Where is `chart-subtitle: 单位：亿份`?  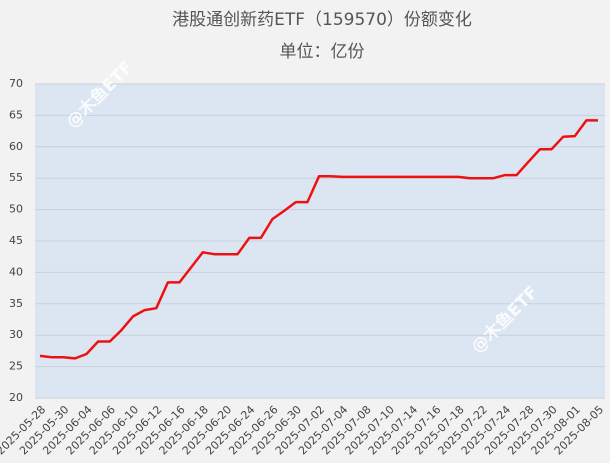 chart-subtitle: 单位：亿份 is located at coordinates (322, 52).